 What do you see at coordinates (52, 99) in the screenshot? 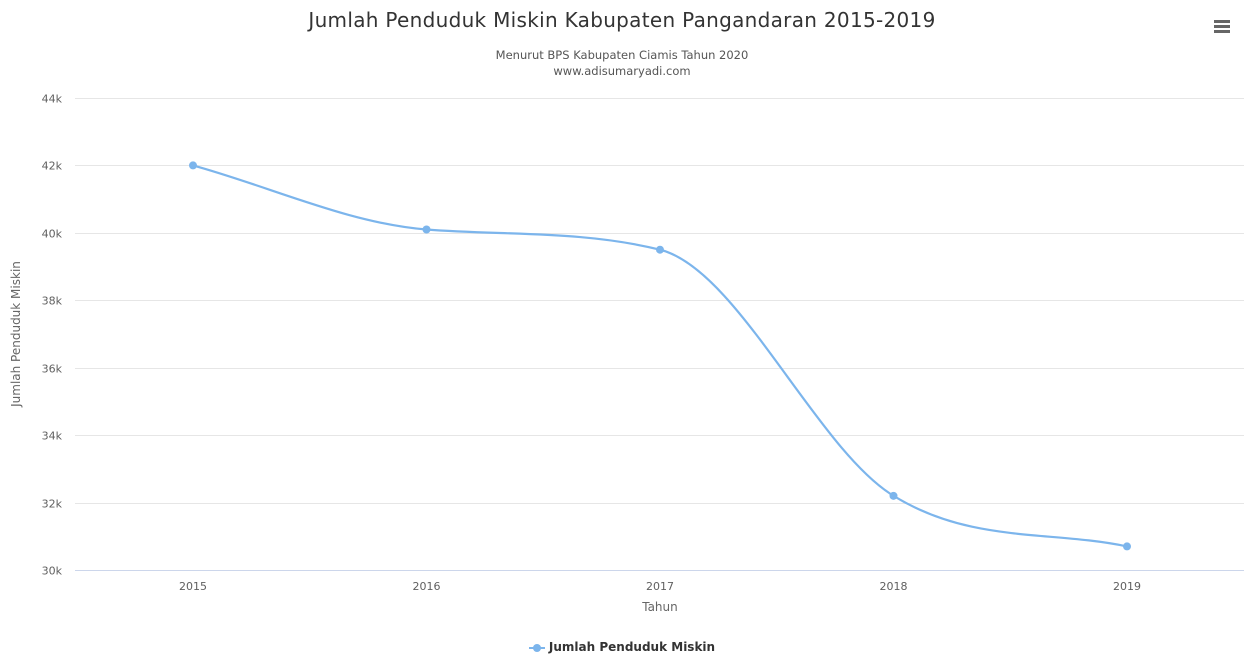
I see `y-tick-label: 44k` at bounding box center [52, 99].